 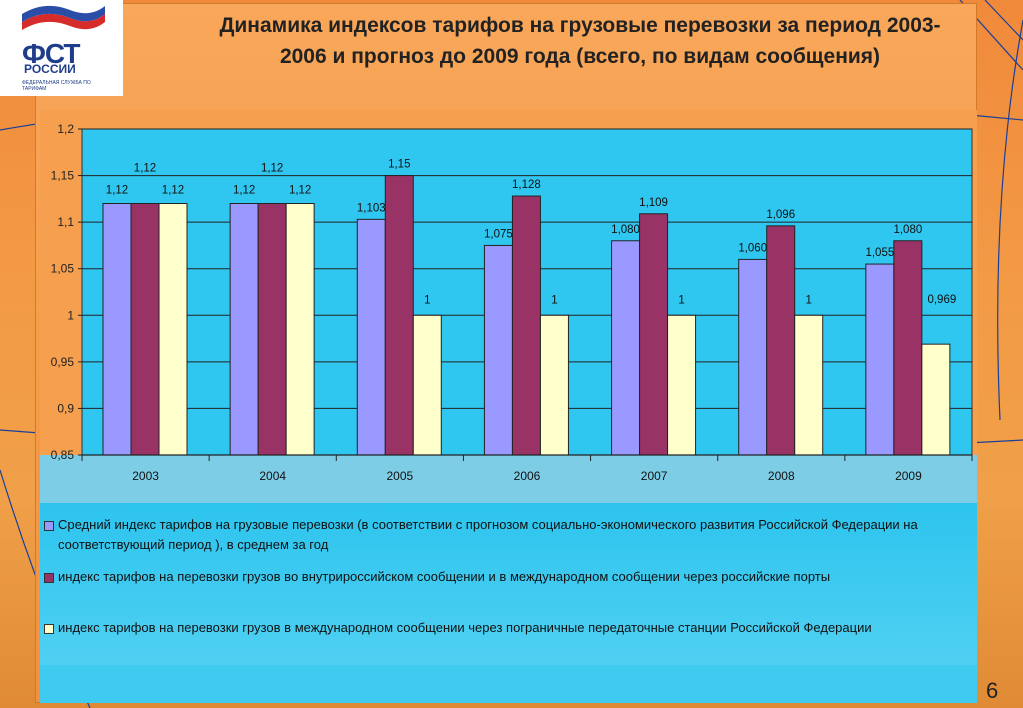 What do you see at coordinates (50, 69) in the screenshot?
I see `logo-name: РОССИИ` at bounding box center [50, 69].